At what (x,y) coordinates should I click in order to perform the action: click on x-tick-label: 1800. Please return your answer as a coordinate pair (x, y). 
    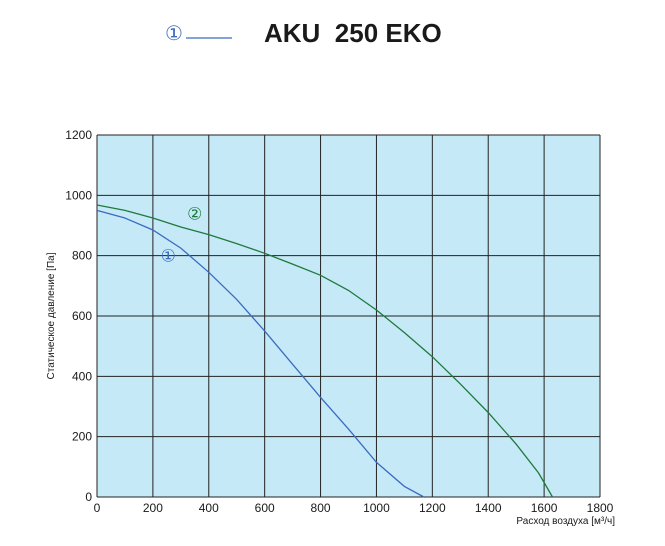
    Looking at the image, I should click on (600, 508).